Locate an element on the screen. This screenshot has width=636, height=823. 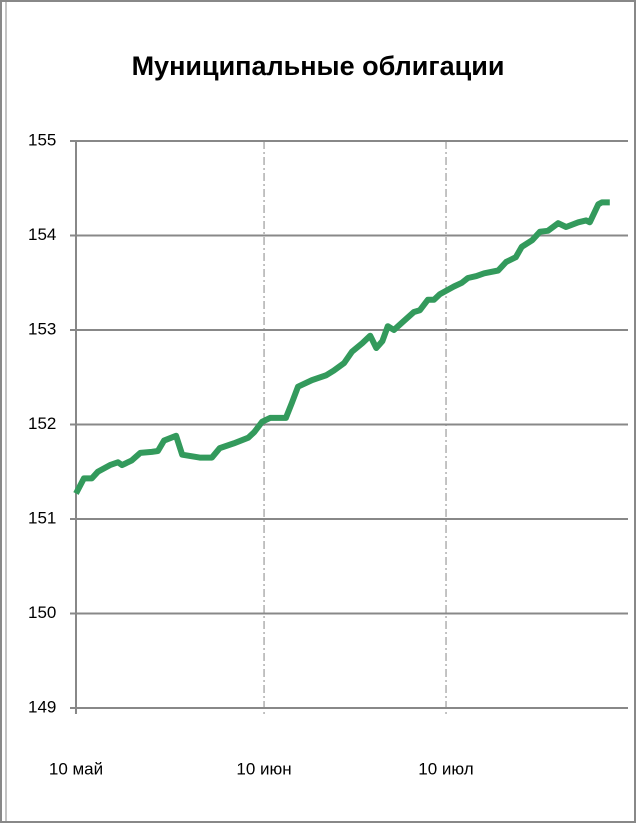
y-tick-label: 154 is located at coordinates (42, 234).